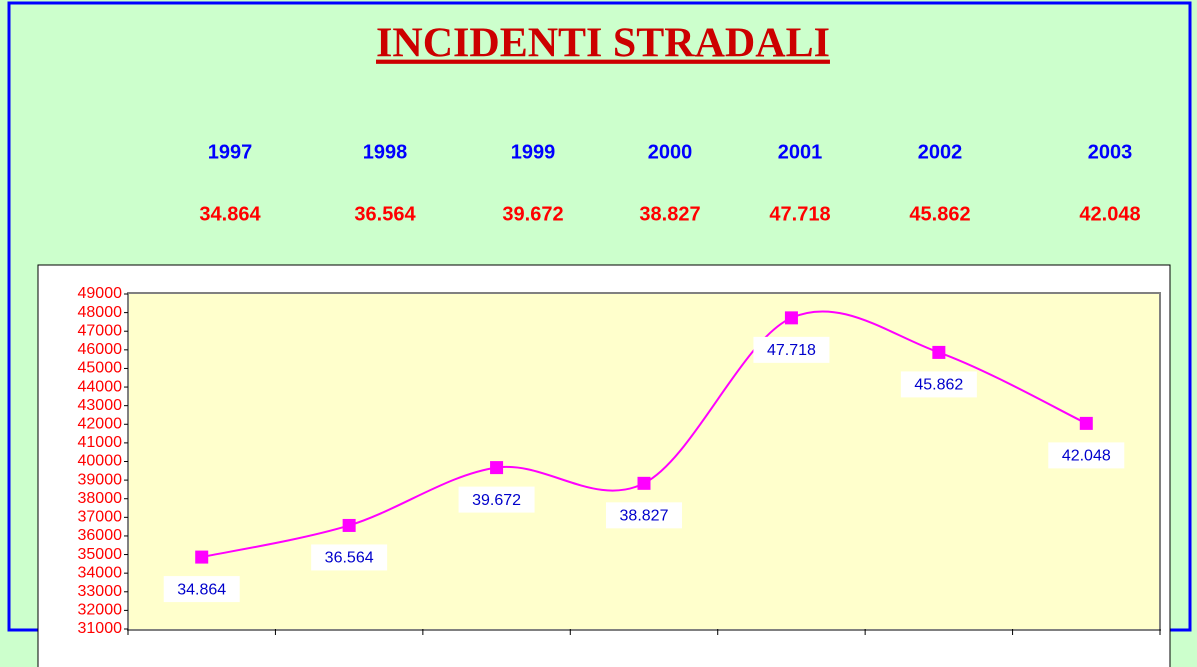  I want to click on data-label: 45.862, so click(938, 385).